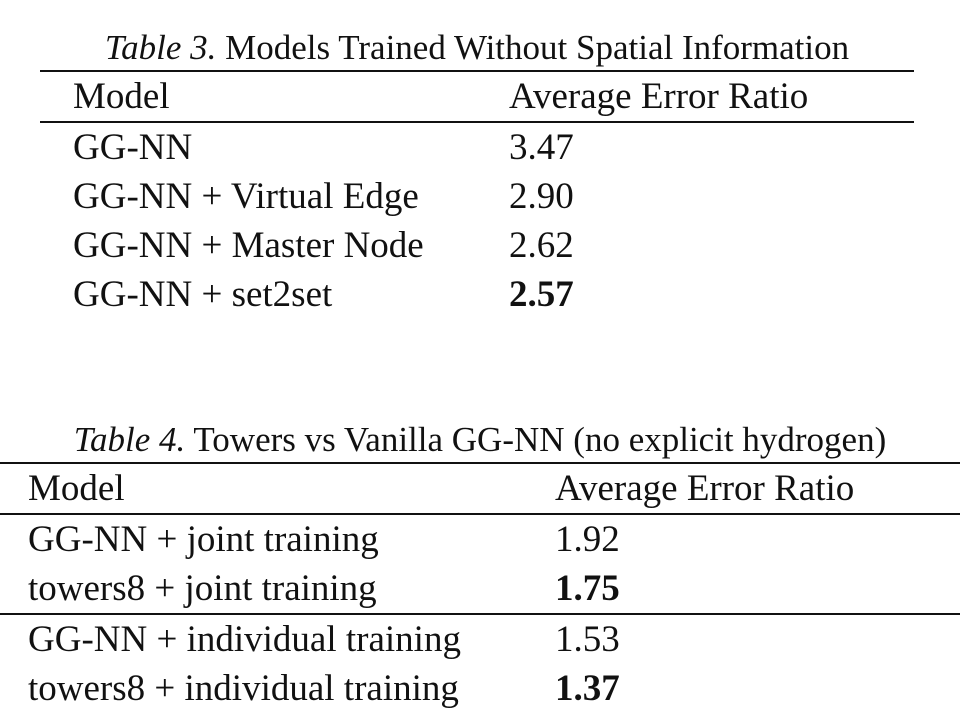 The image size is (966, 716). What do you see at coordinates (477, 294) in the screenshot?
I see `table-row: GG-NN + set2set 2.57` at bounding box center [477, 294].